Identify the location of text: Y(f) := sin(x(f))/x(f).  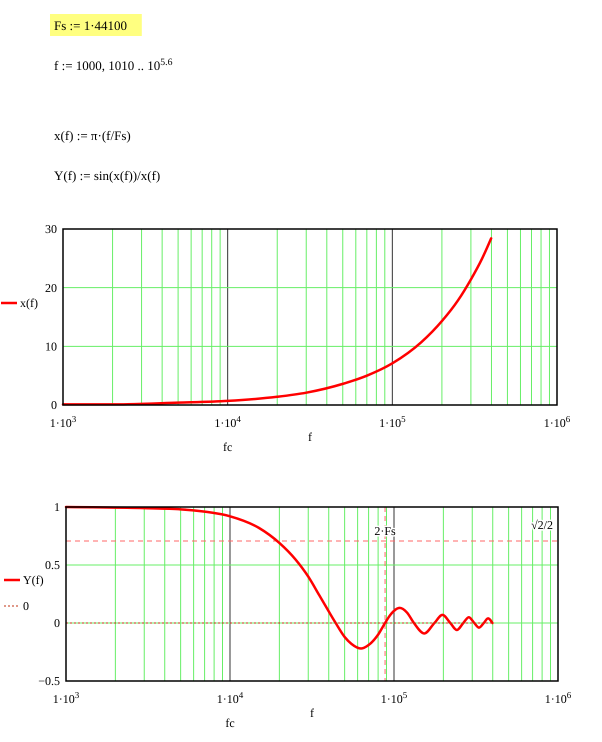
(107, 175).